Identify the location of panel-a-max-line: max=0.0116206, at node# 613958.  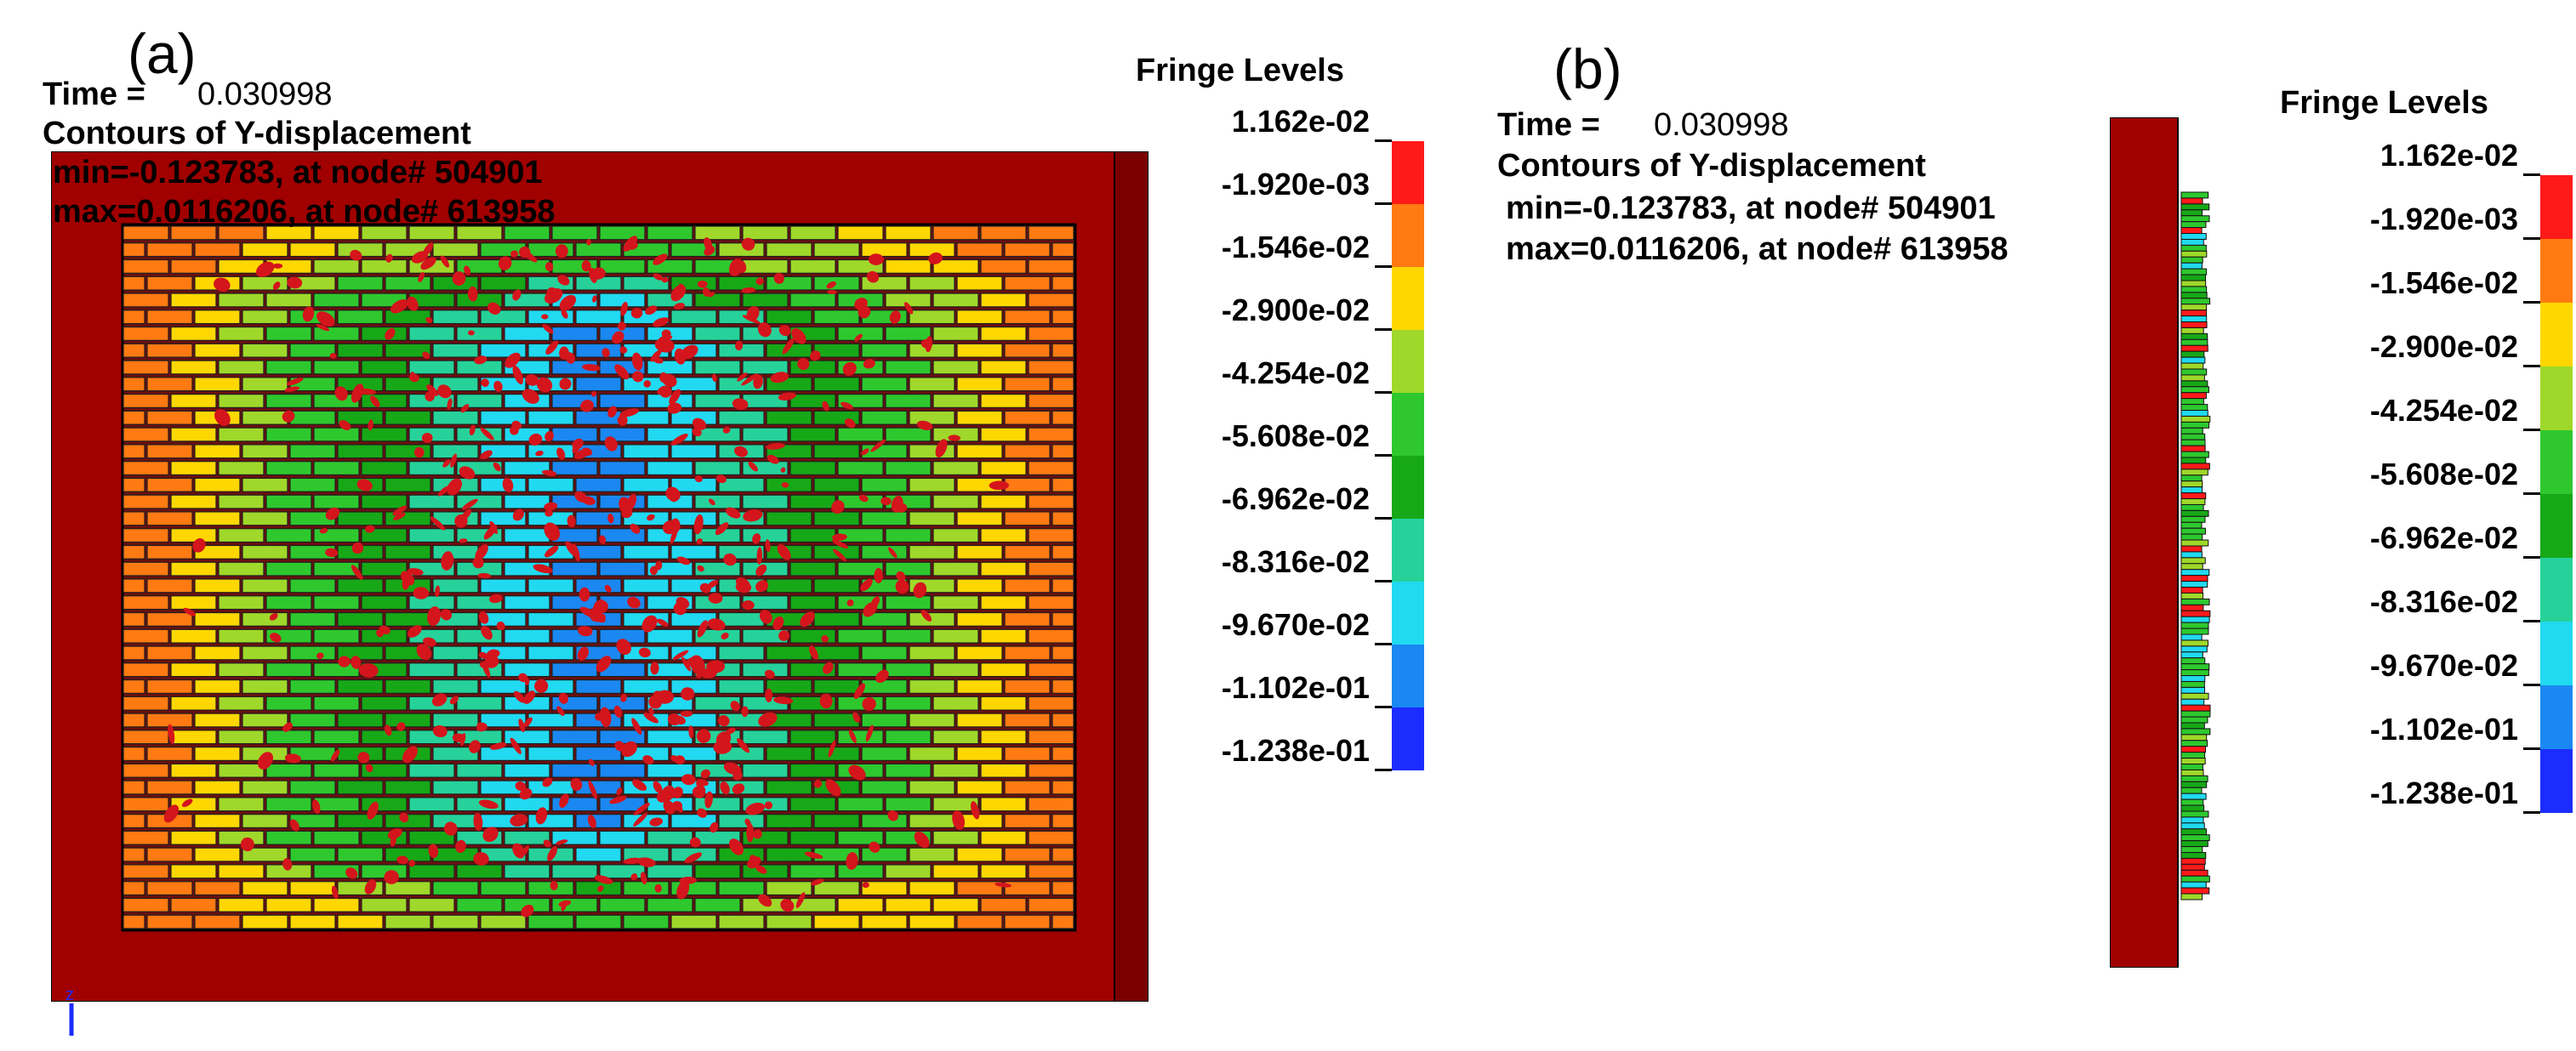
(305, 212).